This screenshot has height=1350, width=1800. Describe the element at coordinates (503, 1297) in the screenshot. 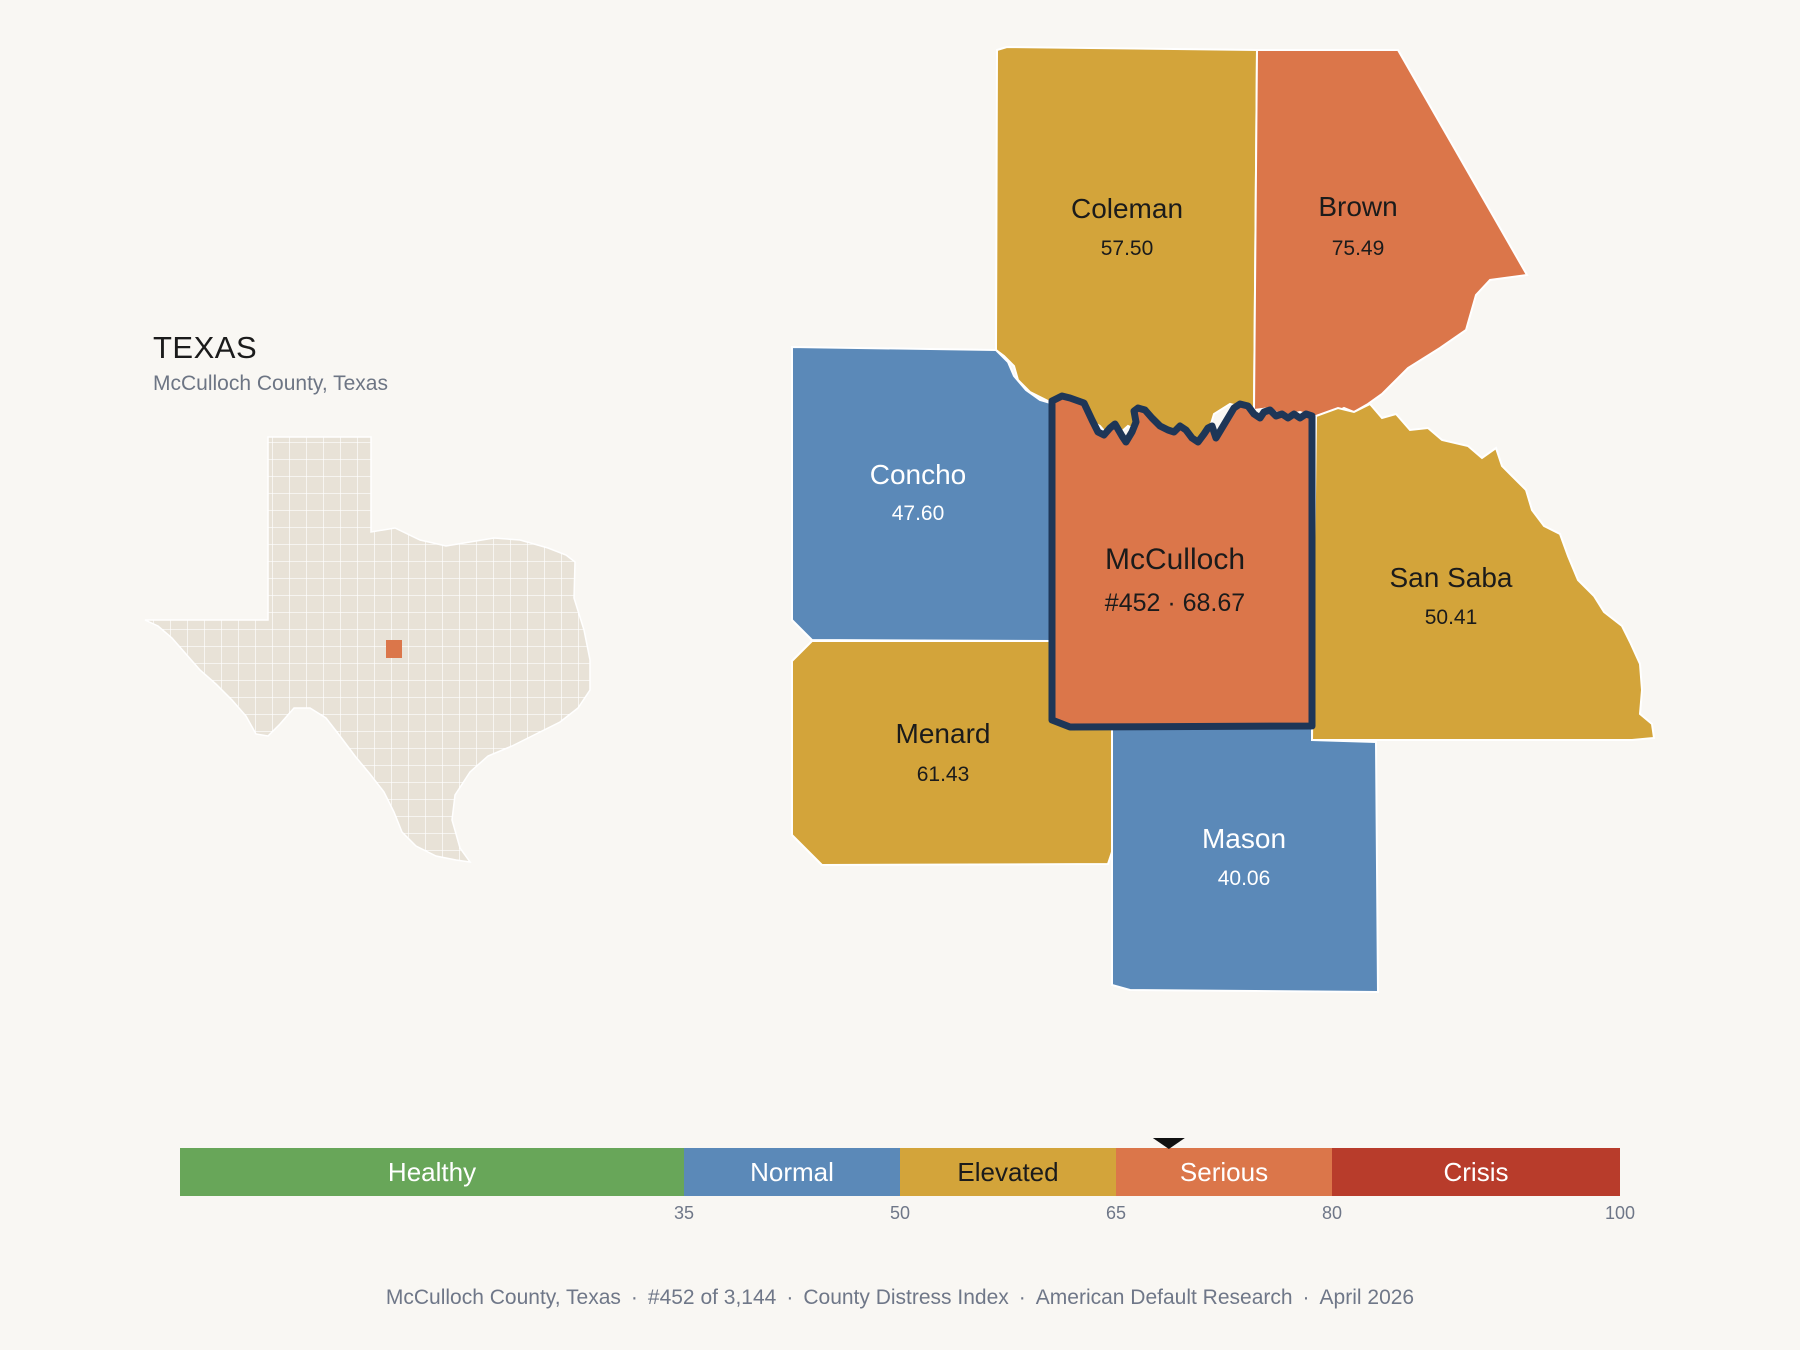

I see `footer-county: McCulloch County, Texas` at that location.